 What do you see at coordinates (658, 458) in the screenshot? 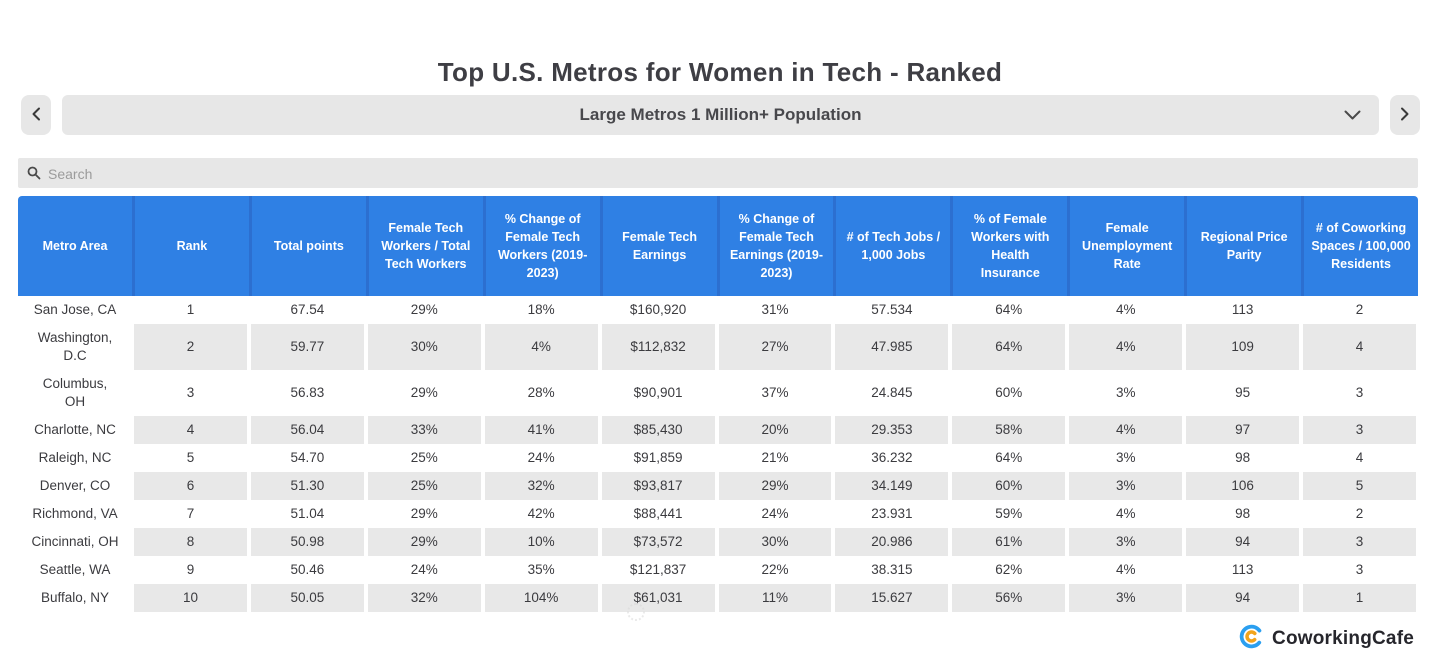
I see `table-cell: $91,859` at bounding box center [658, 458].